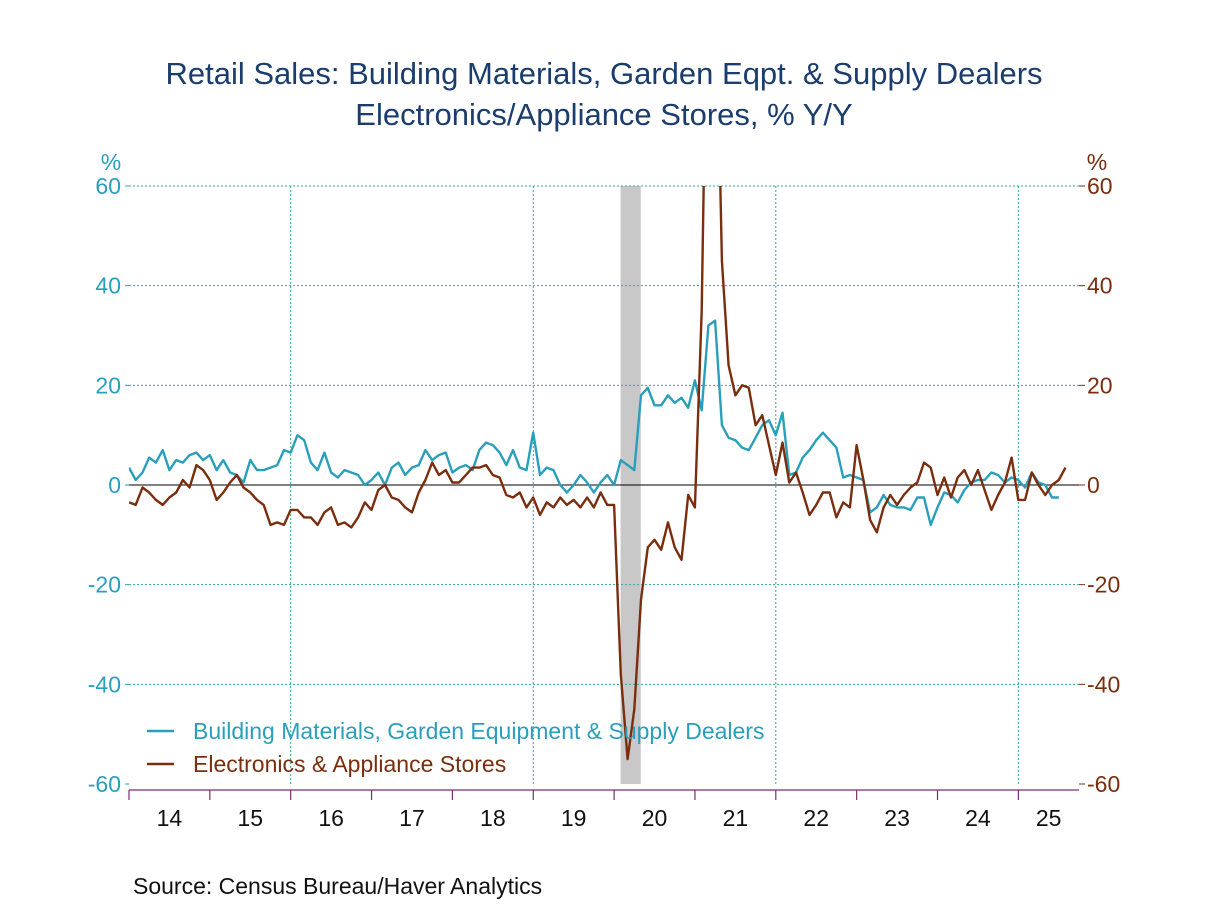 This screenshot has width=1208, height=906. What do you see at coordinates (1049, 818) in the screenshot?
I see `x-tick-label: 25` at bounding box center [1049, 818].